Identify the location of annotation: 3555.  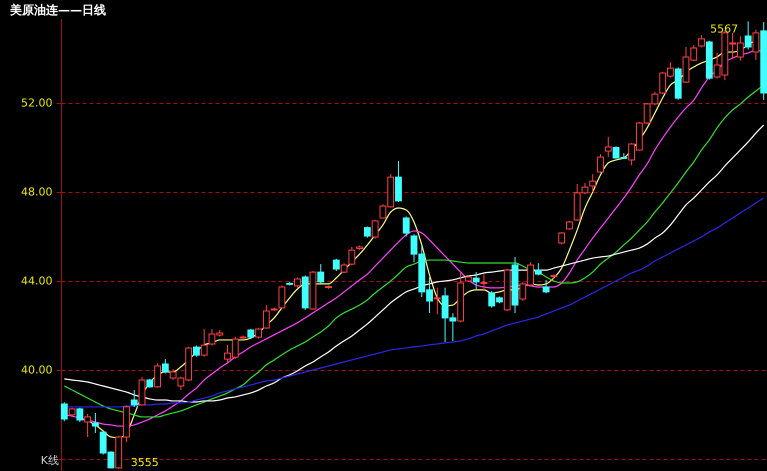
(144, 462).